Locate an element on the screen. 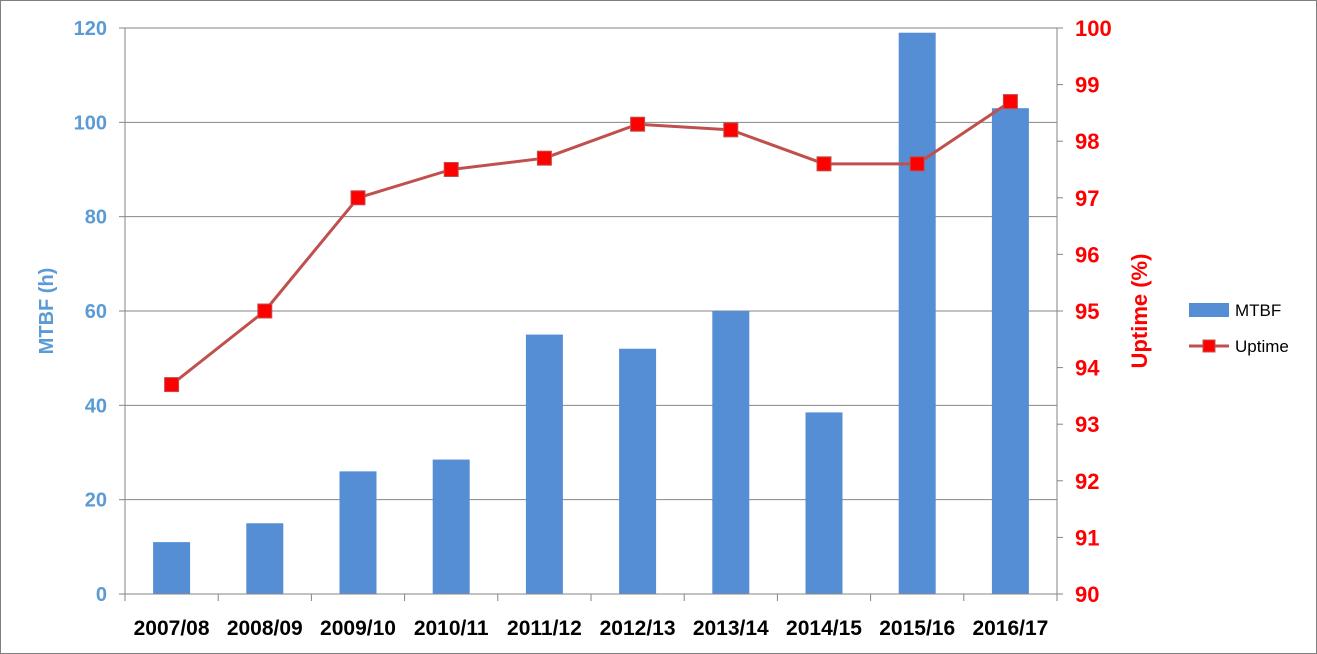  x-tick-label: 2015/16 is located at coordinates (917, 628).